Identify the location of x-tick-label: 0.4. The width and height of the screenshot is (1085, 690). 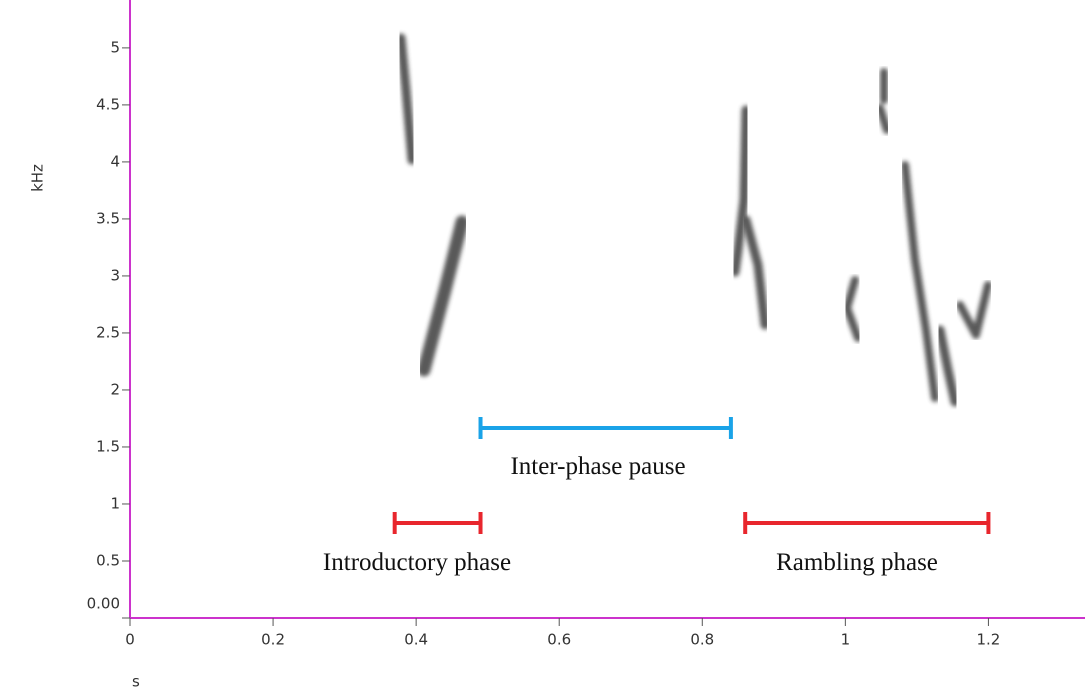
(416, 640).